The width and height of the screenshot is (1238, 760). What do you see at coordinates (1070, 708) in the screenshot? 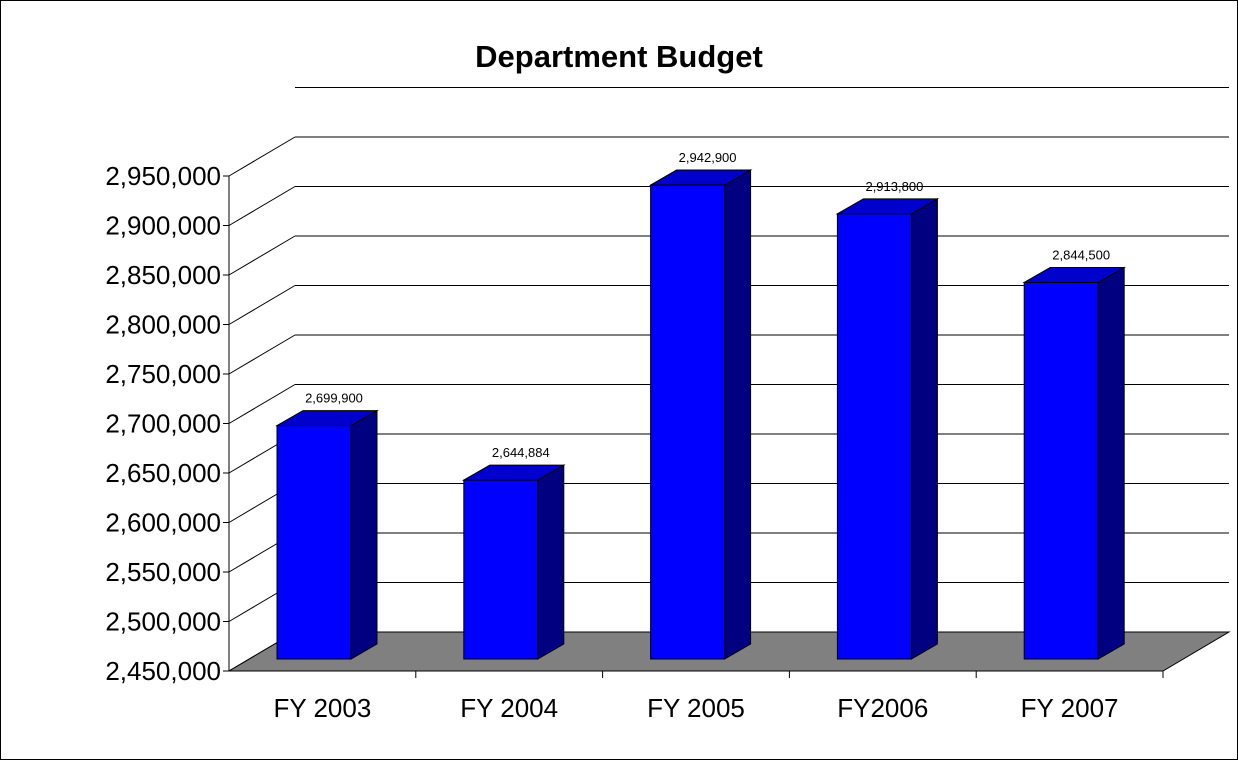
I see `x-tick-label: FY 2007` at bounding box center [1070, 708].